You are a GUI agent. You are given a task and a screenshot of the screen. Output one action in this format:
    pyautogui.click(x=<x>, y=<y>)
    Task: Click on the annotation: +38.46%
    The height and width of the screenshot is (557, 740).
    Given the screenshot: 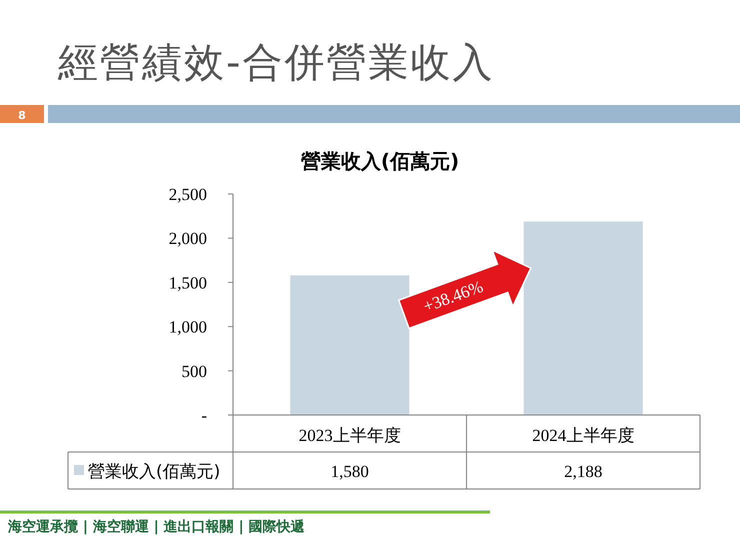 What is the action you would take?
    pyautogui.click(x=453, y=296)
    